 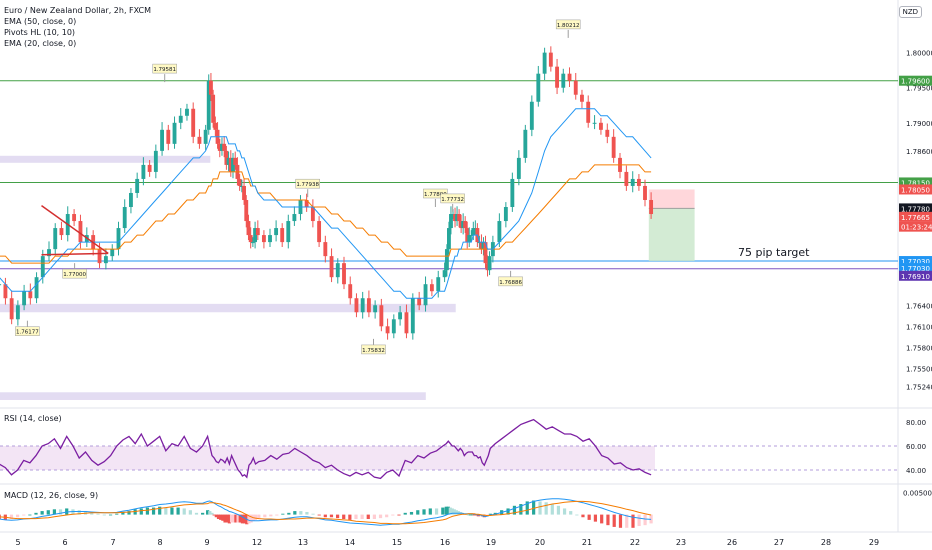 I want to click on price-tag, so click(x=915, y=261).